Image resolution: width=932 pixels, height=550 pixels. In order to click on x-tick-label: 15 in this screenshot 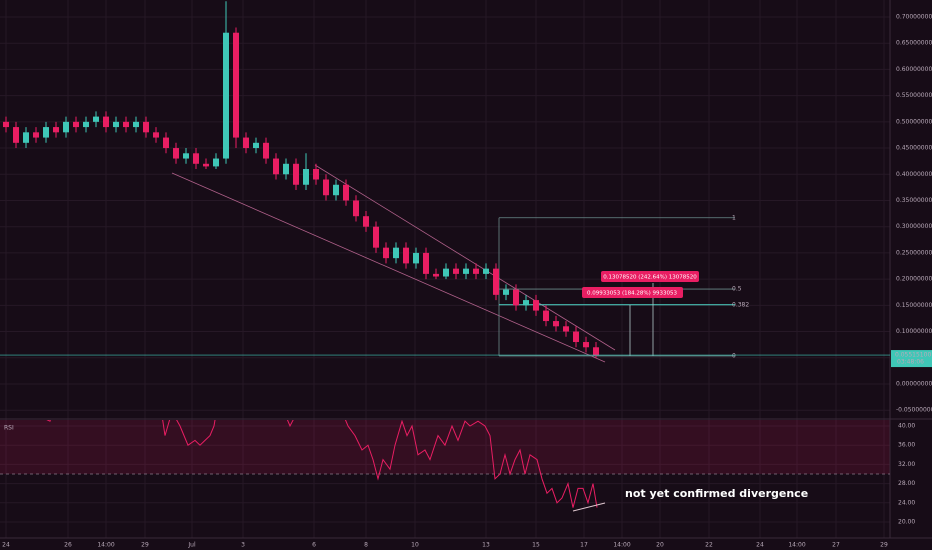, I will do `click(536, 545)`.